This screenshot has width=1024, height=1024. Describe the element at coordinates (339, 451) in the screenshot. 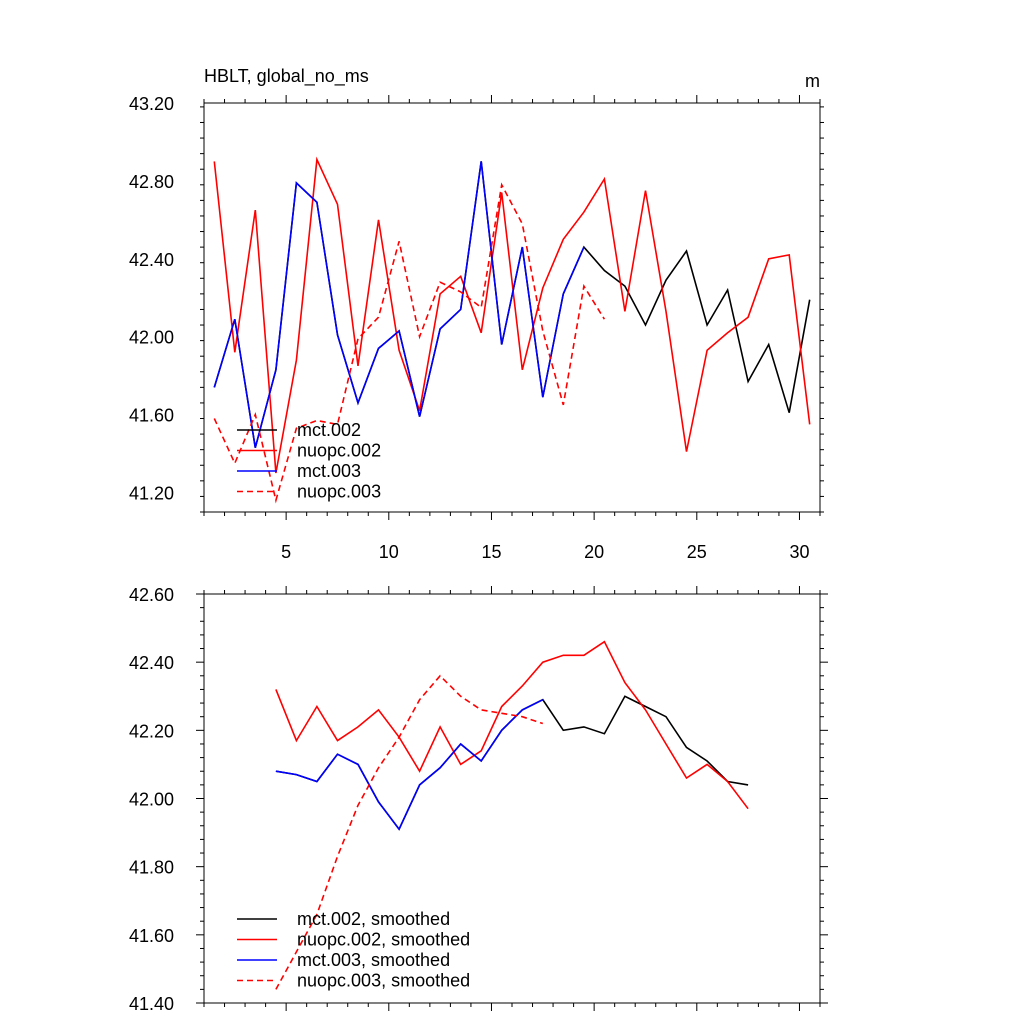

I see `legend-label: nuopc.002` at that location.